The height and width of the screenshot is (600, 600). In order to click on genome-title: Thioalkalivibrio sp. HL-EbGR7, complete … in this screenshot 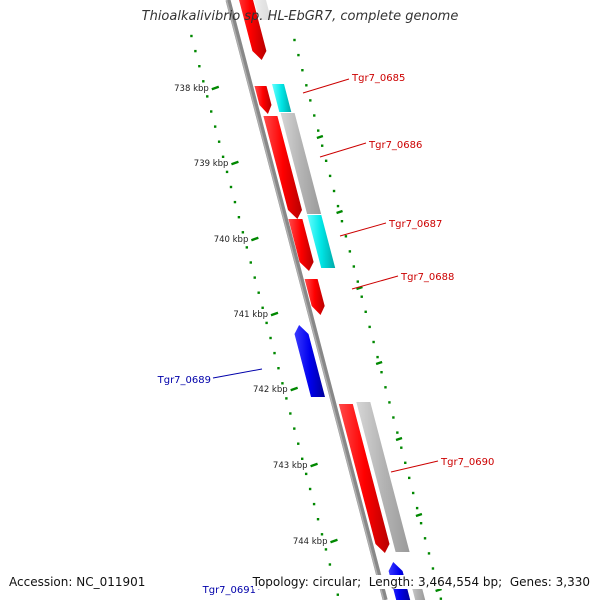, I will do `click(300, 16)`.